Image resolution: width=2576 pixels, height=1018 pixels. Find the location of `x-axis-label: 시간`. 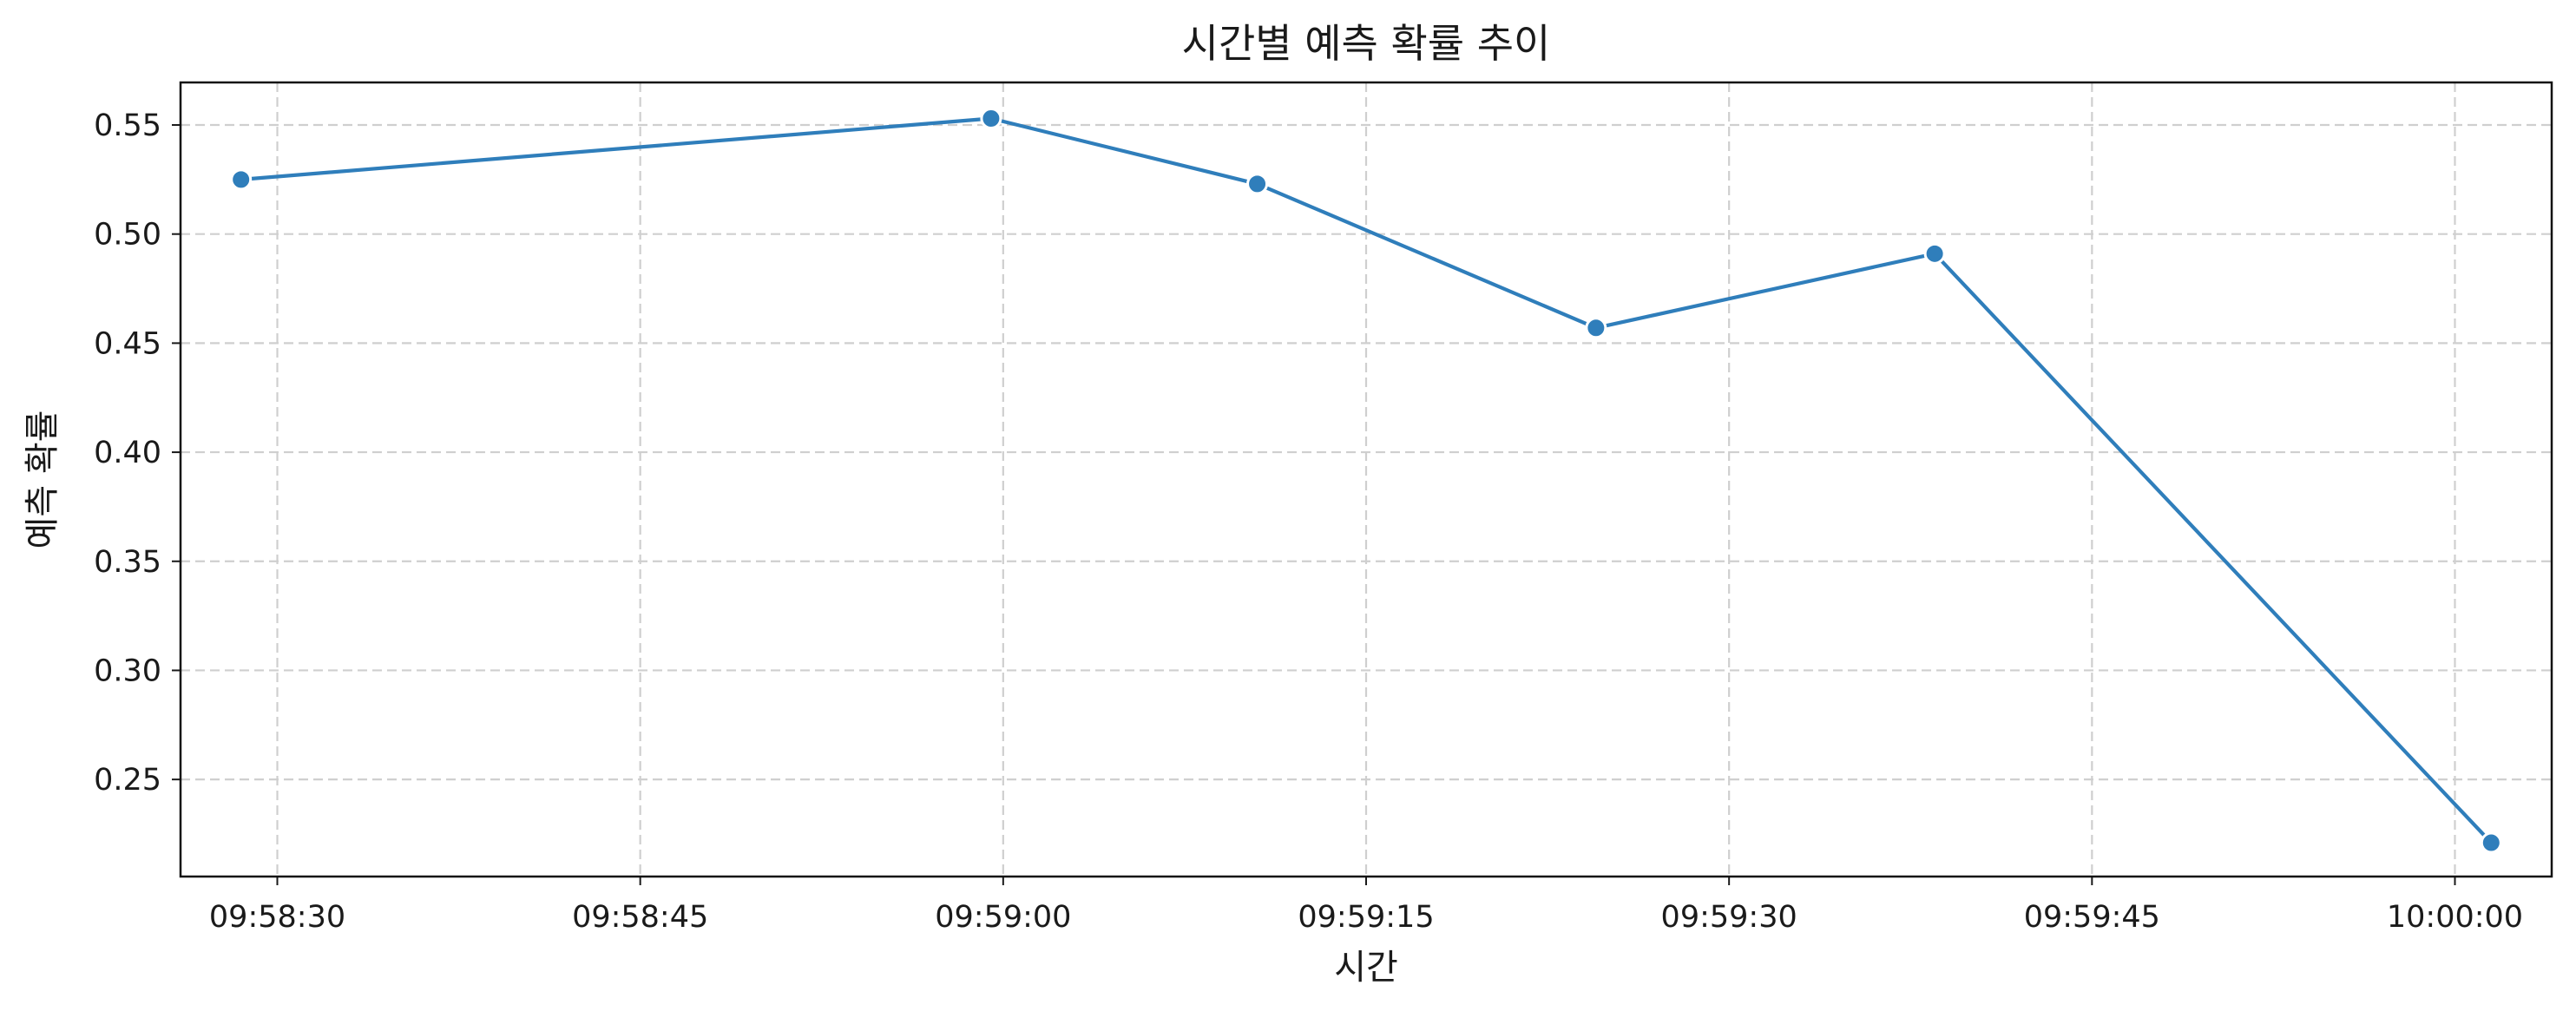

x-axis-label: 시간 is located at coordinates (1366, 968).